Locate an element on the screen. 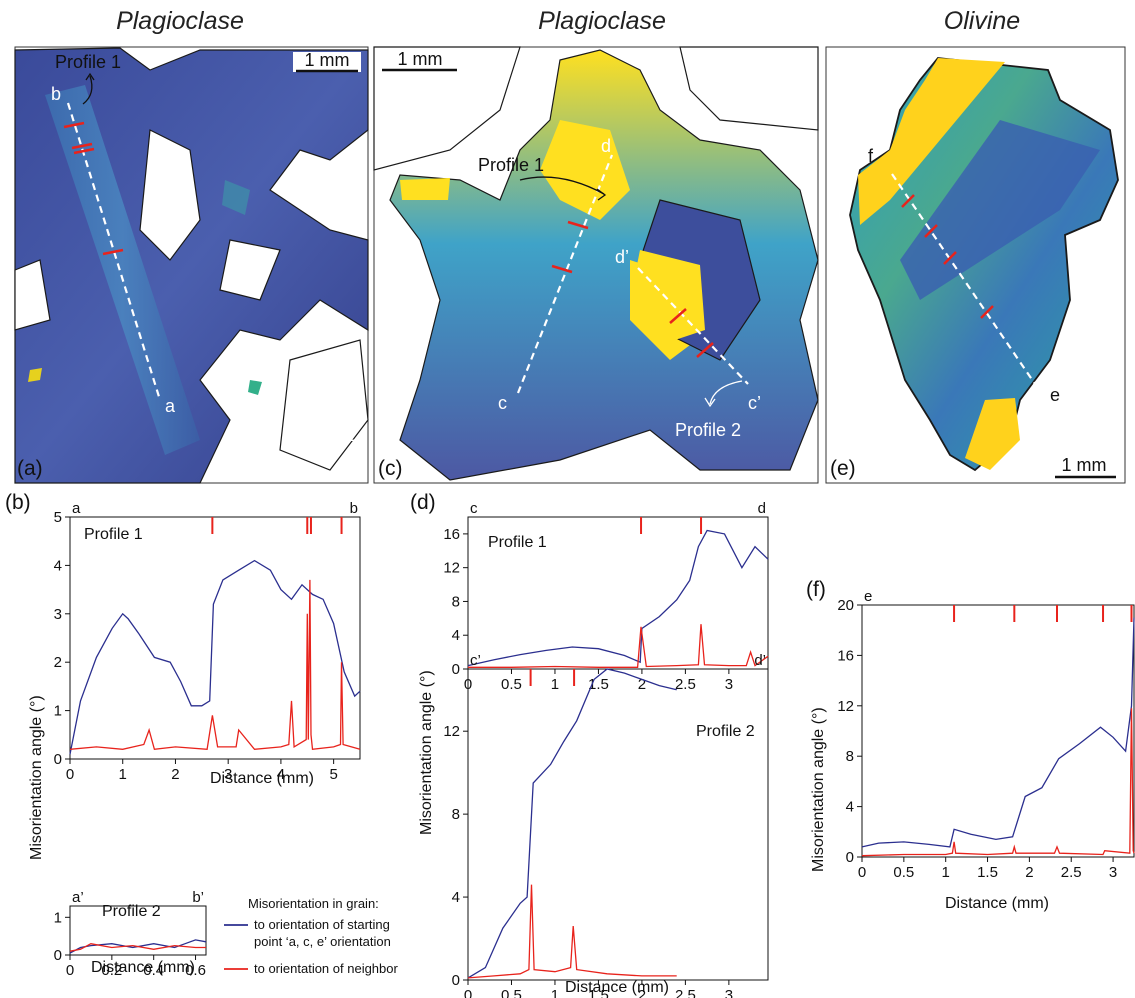  xlabel-b1: Distance (mm) is located at coordinates (262, 778).